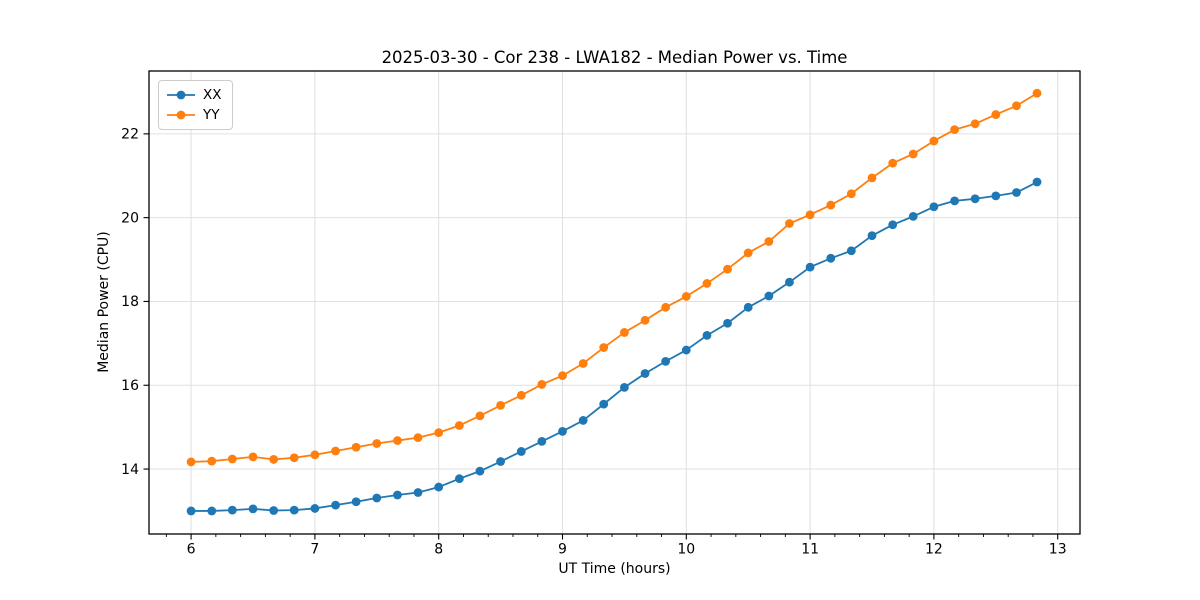  Describe the element at coordinates (130, 218) in the screenshot. I see `y-tick-label: 20` at that location.